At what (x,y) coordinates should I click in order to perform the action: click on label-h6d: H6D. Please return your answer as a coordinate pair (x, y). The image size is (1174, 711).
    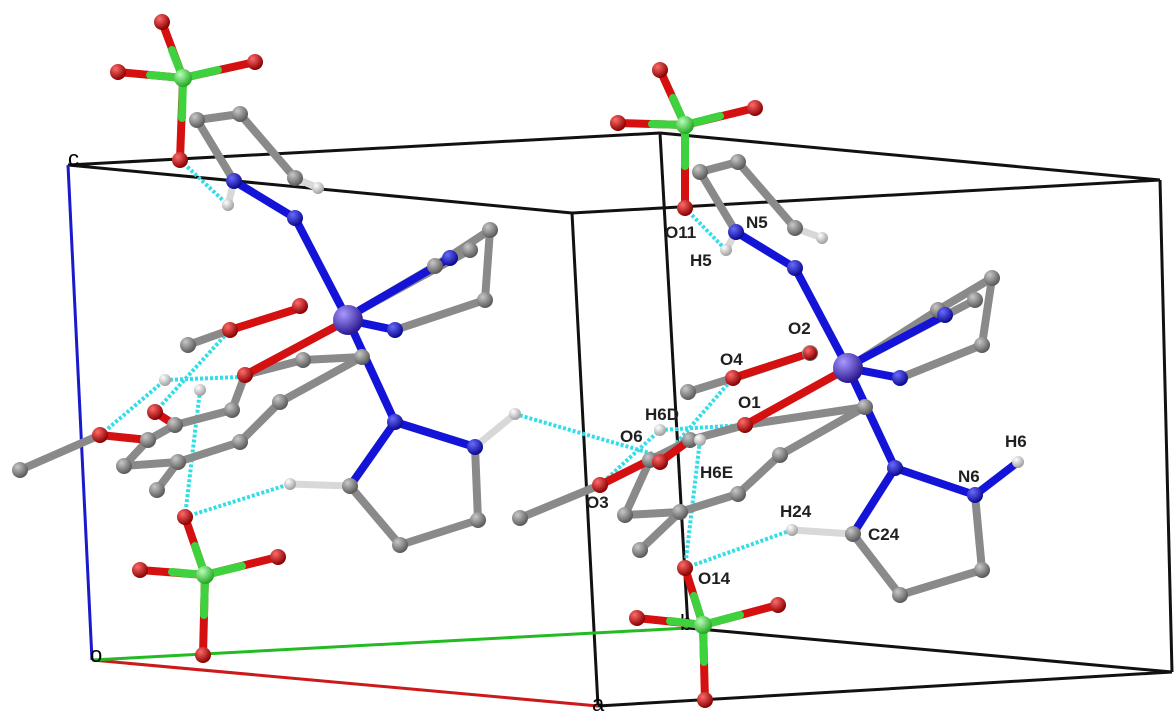
    Looking at the image, I should click on (662, 414).